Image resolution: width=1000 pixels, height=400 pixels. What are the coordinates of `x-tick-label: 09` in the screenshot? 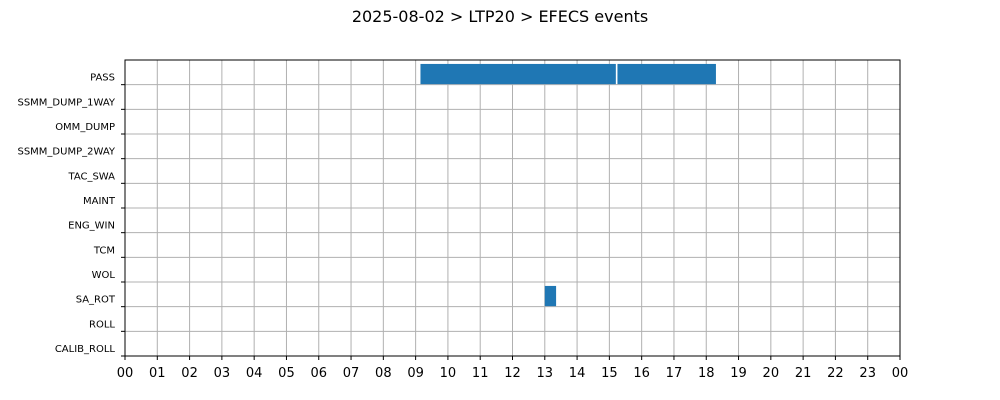 It's located at (415, 373).